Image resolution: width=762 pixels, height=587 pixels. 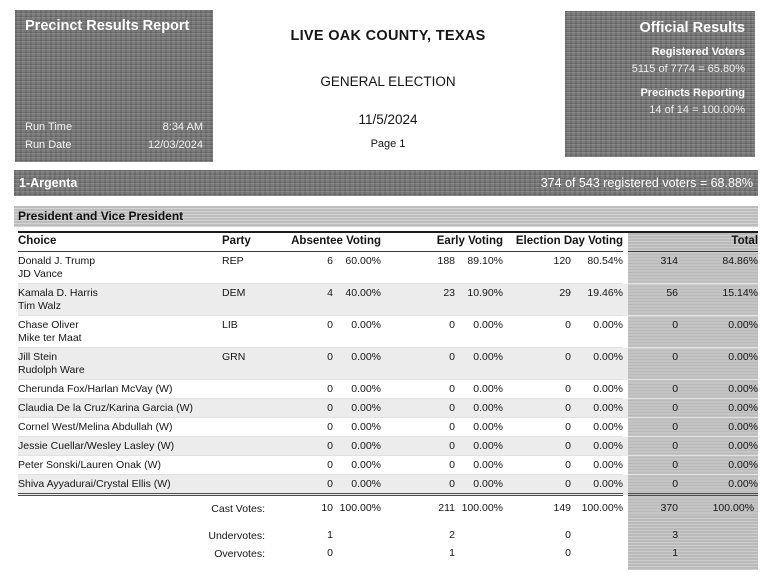 What do you see at coordinates (479, 299) in the screenshot?
I see `percent-cell: 10.90%` at bounding box center [479, 299].